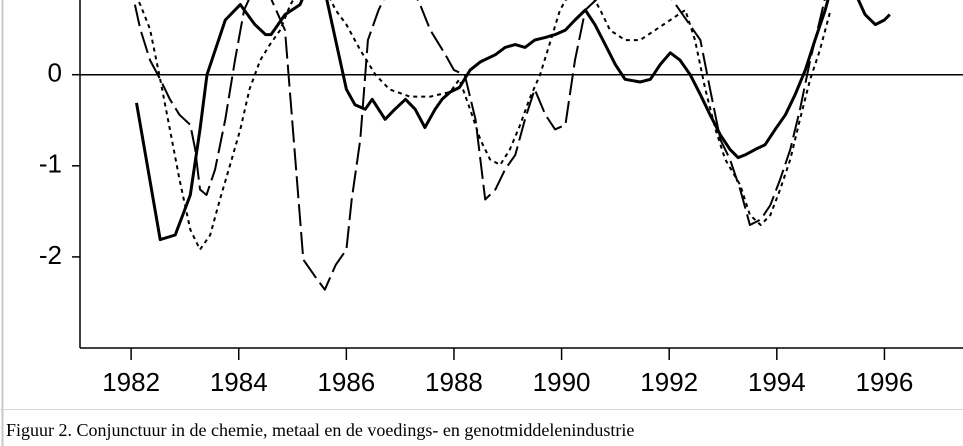  Describe the element at coordinates (669, 382) in the screenshot. I see `x-tick-label: 1992` at that location.